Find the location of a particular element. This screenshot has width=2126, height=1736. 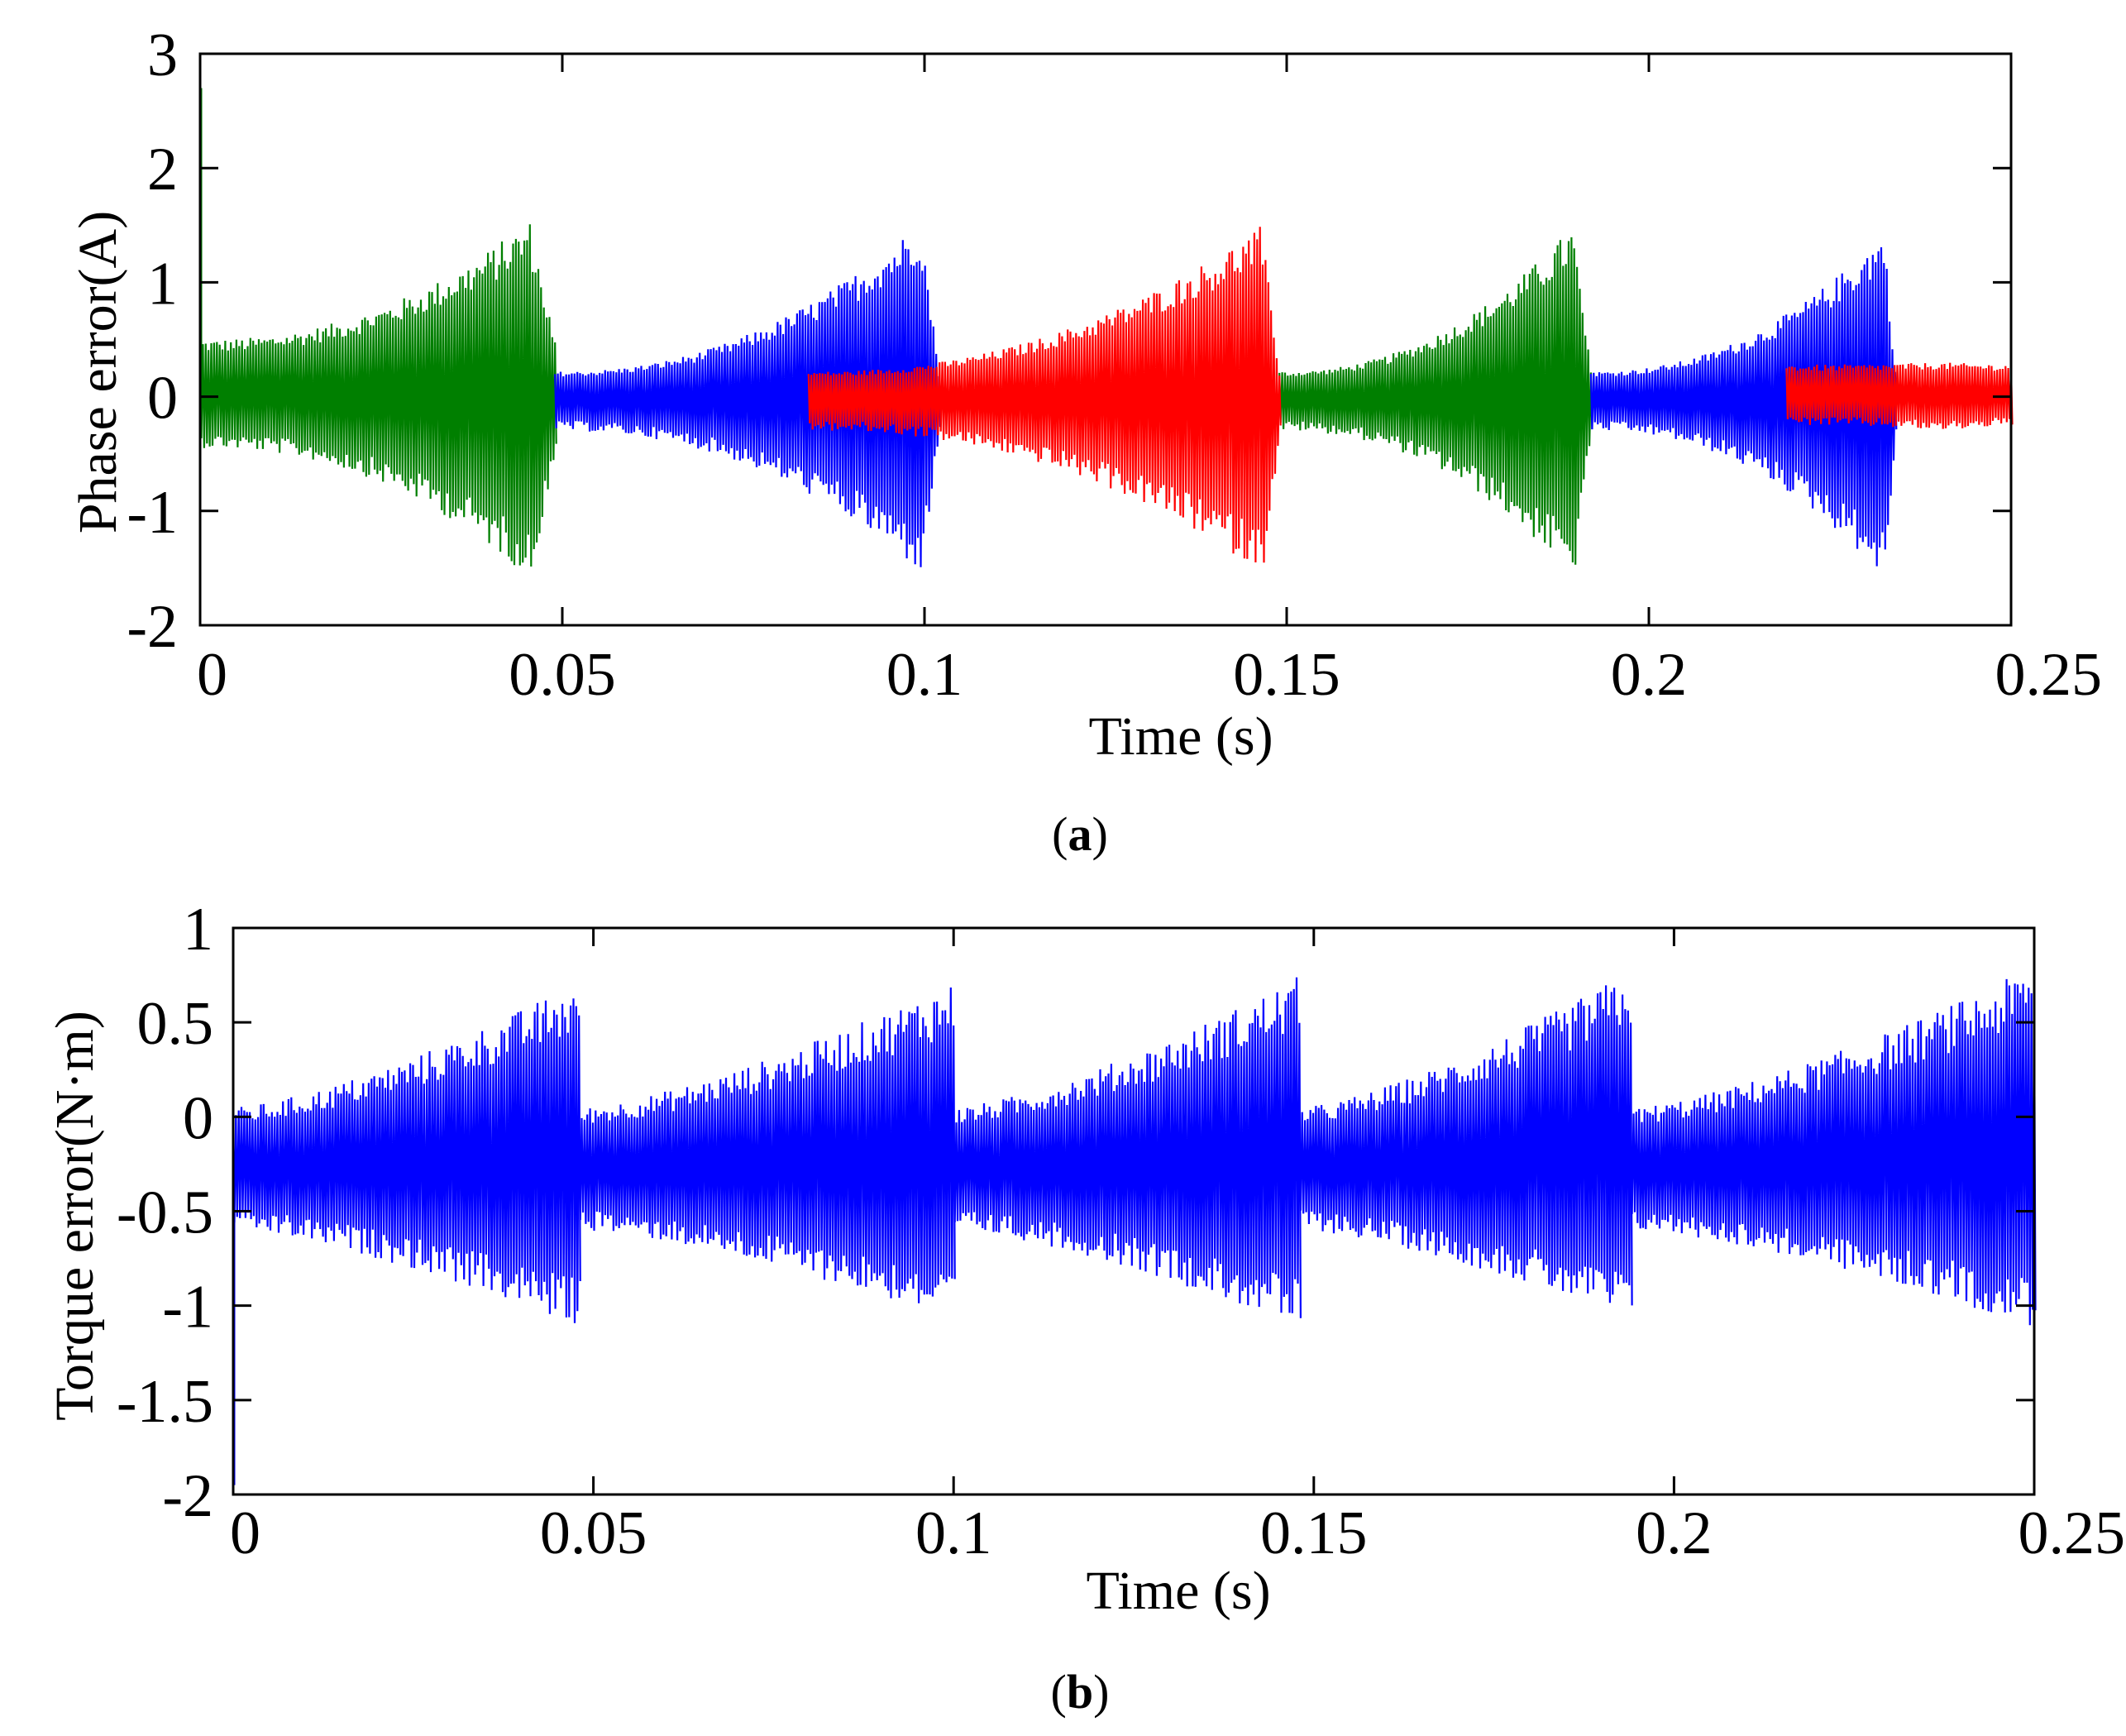

phase-error-y-axis-label: Phase error(A) is located at coordinates (98, 372).